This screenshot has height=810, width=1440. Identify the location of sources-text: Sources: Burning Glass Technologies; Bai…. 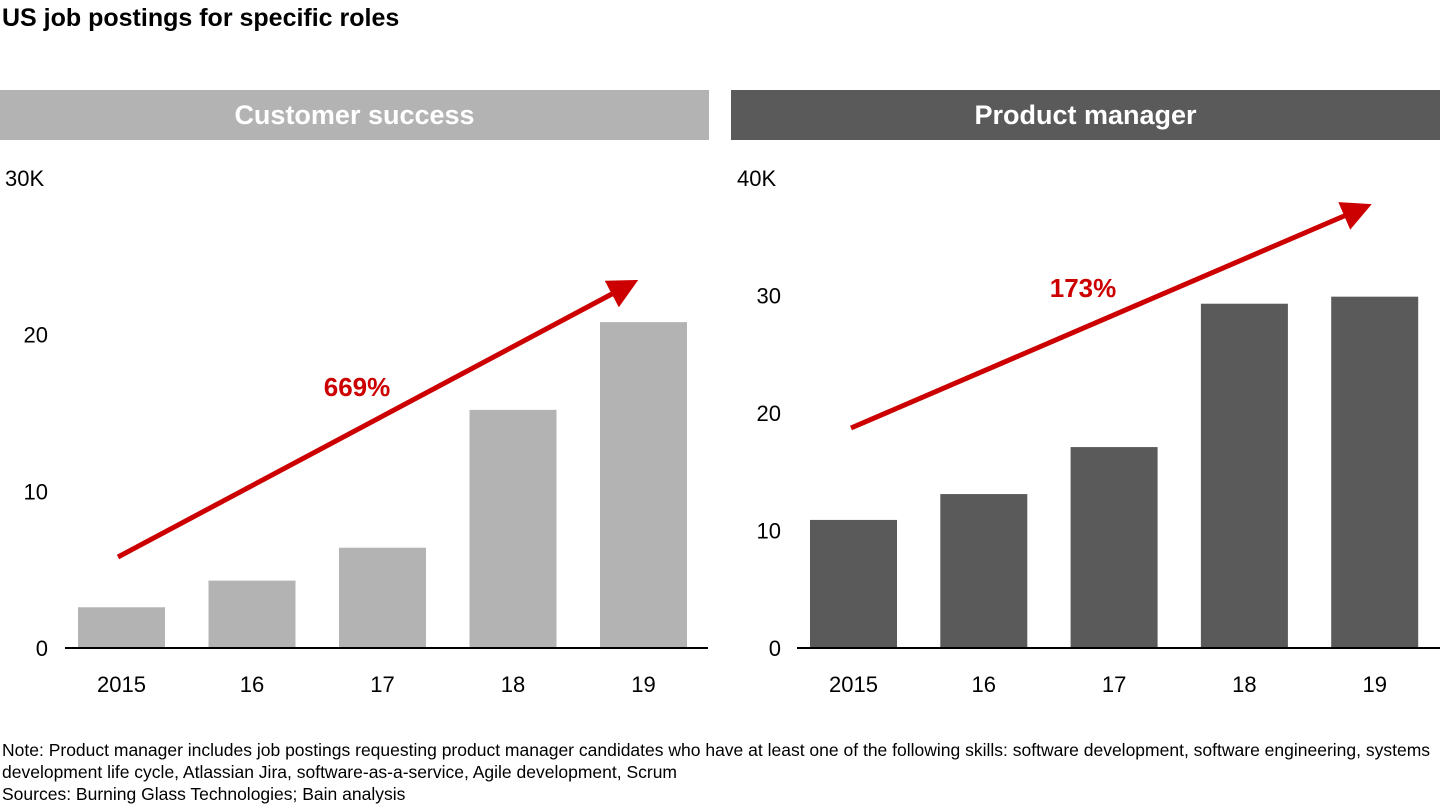
(204, 794).